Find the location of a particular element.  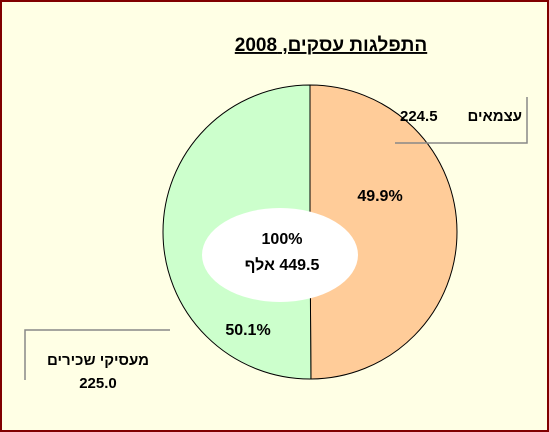

chart-title: התפלגות עסקים, 2008 is located at coordinates (331, 45).